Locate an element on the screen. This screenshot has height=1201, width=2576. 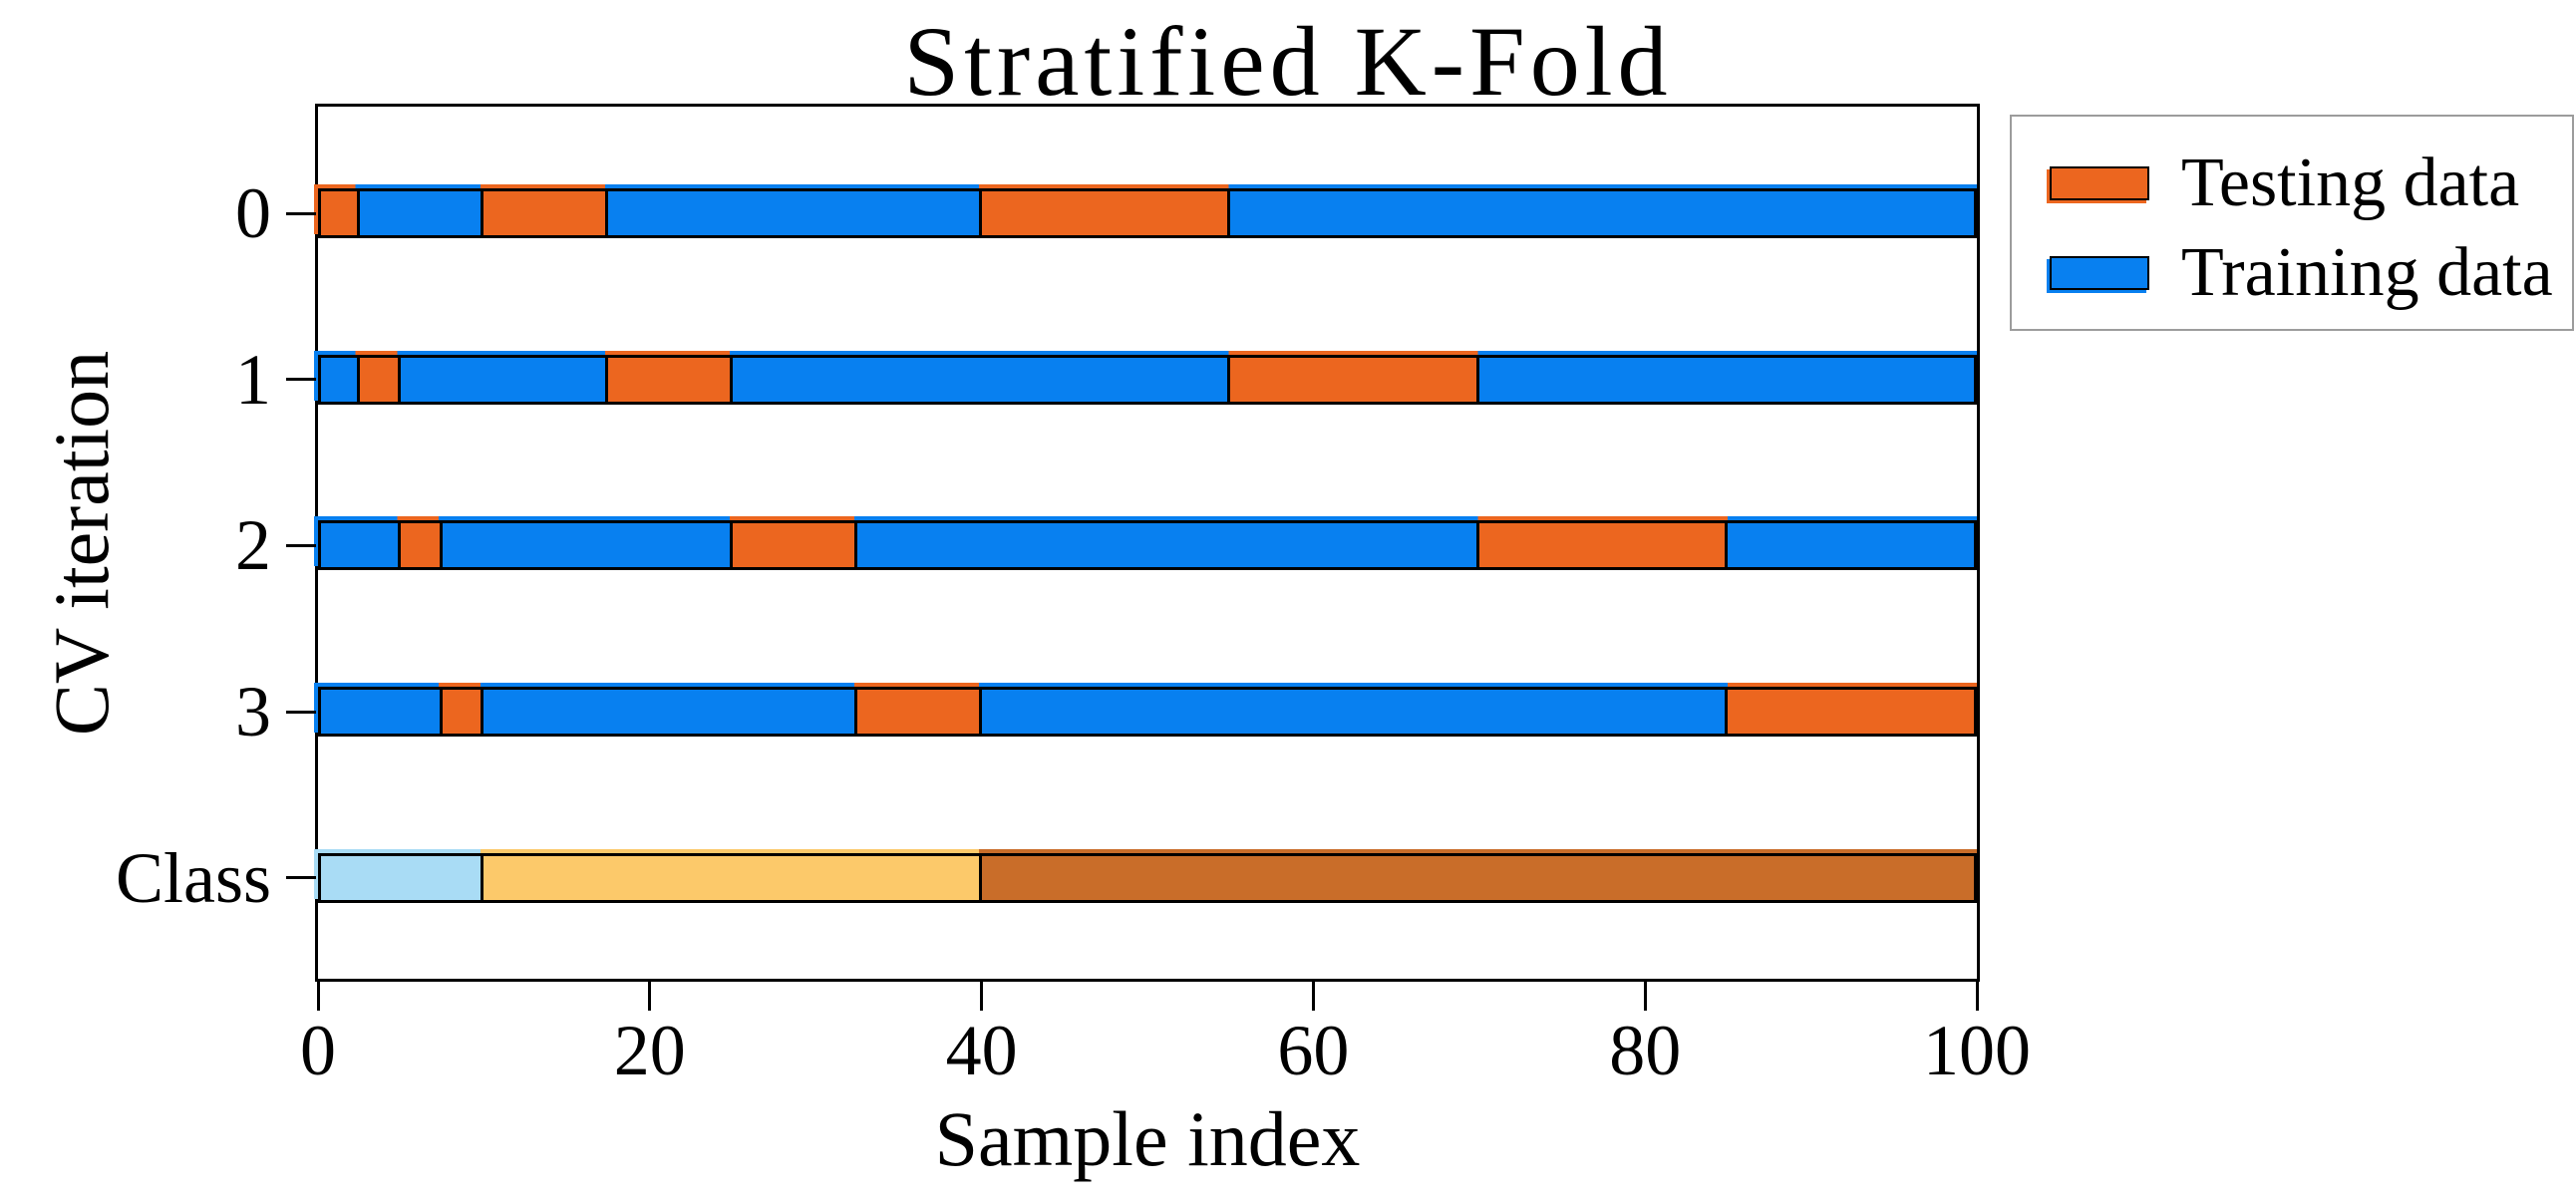
y-tick-label: 2 is located at coordinates (253, 546).